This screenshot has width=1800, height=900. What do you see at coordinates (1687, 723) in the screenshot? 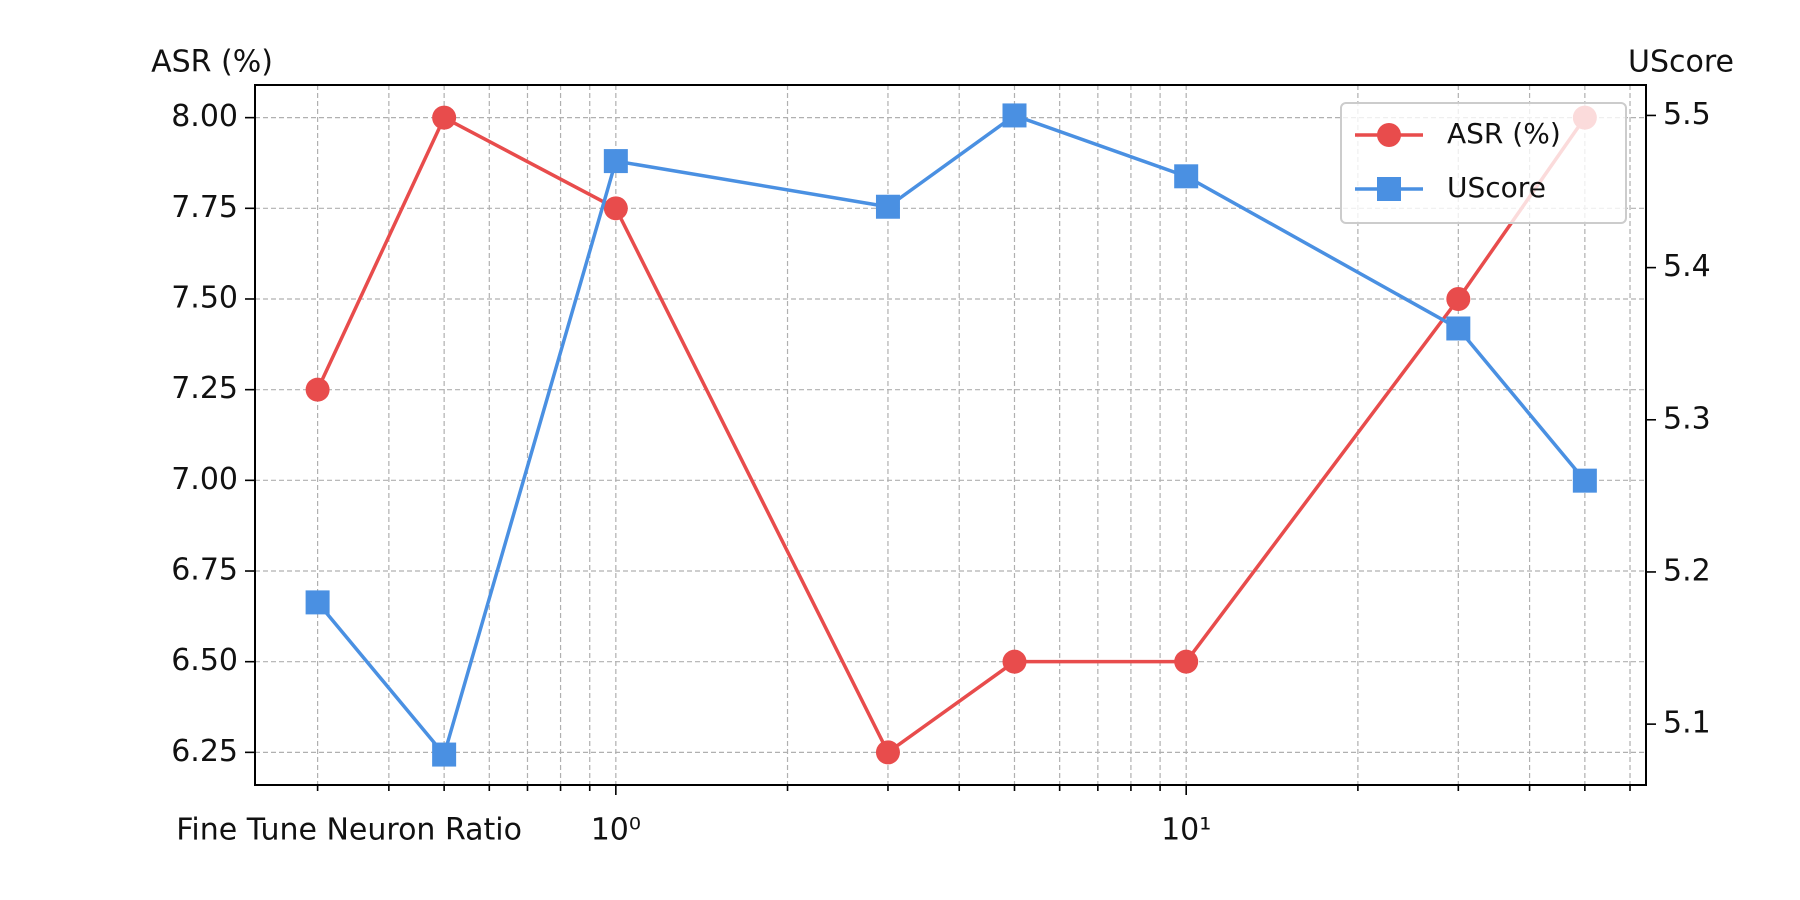
I see `y2-tick-label: 5.1` at bounding box center [1687, 723].